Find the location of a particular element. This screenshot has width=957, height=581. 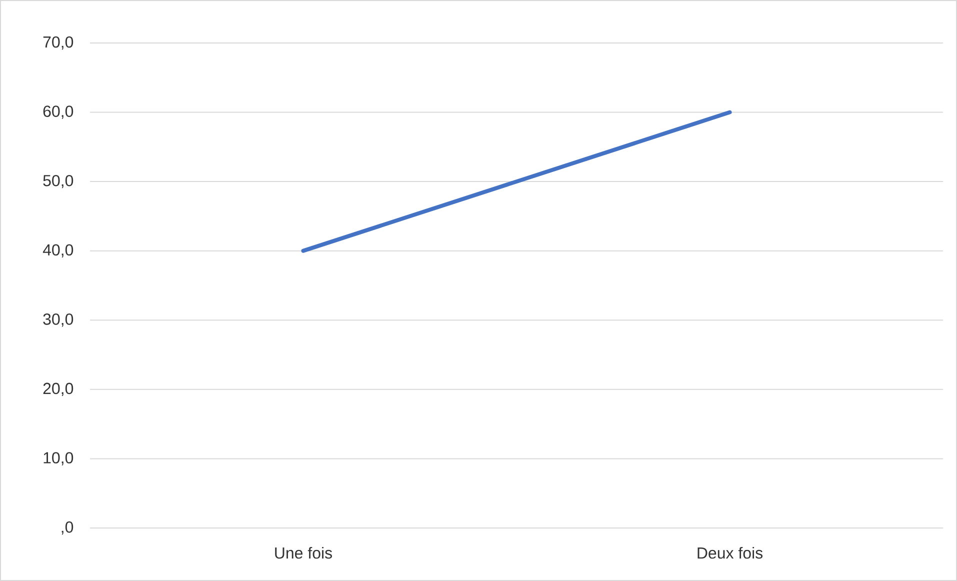

y-tick-label: 30,0 is located at coordinates (58, 320).